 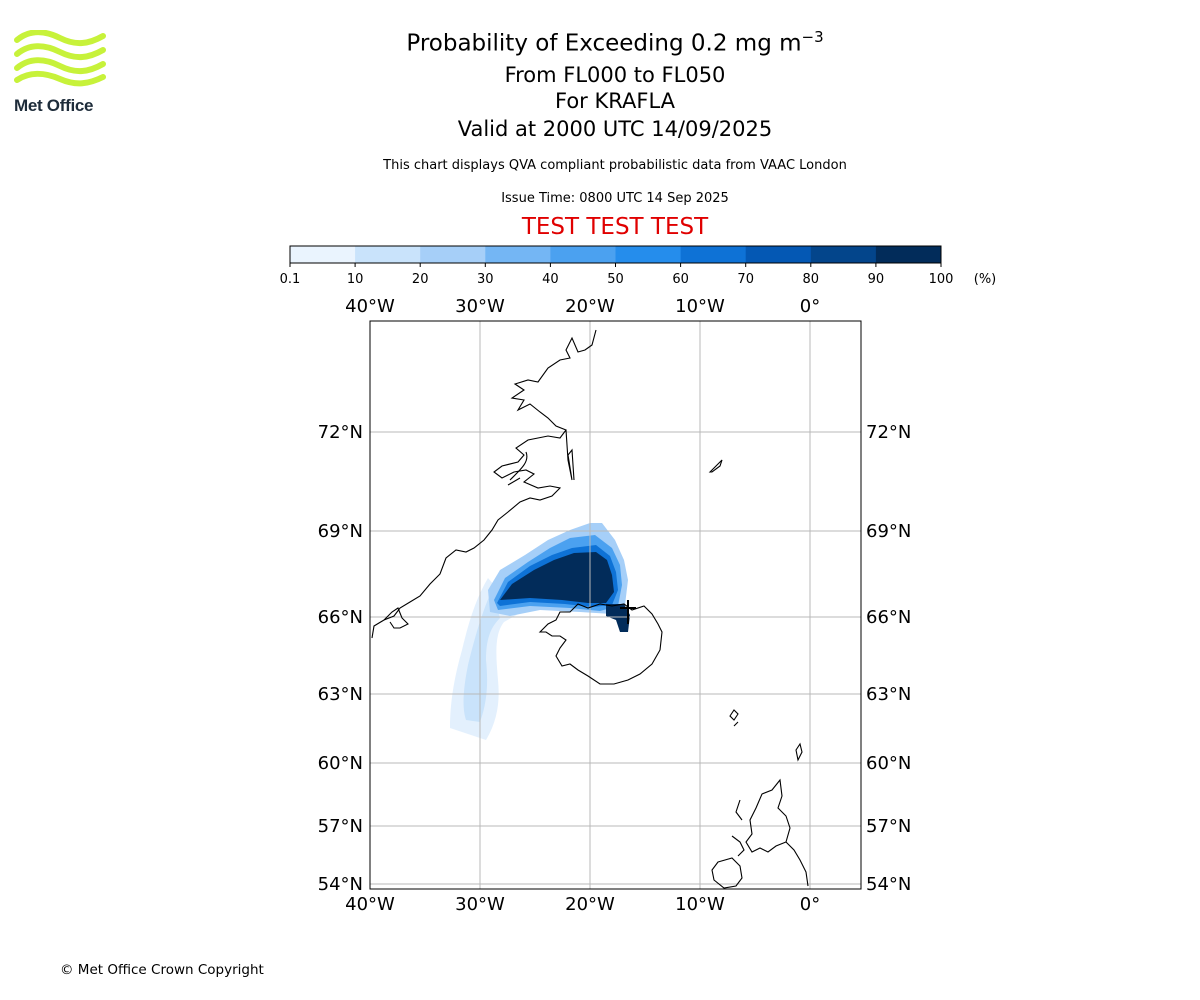 What do you see at coordinates (727, 873) in the screenshot?
I see `ireland-coastline` at bounding box center [727, 873].